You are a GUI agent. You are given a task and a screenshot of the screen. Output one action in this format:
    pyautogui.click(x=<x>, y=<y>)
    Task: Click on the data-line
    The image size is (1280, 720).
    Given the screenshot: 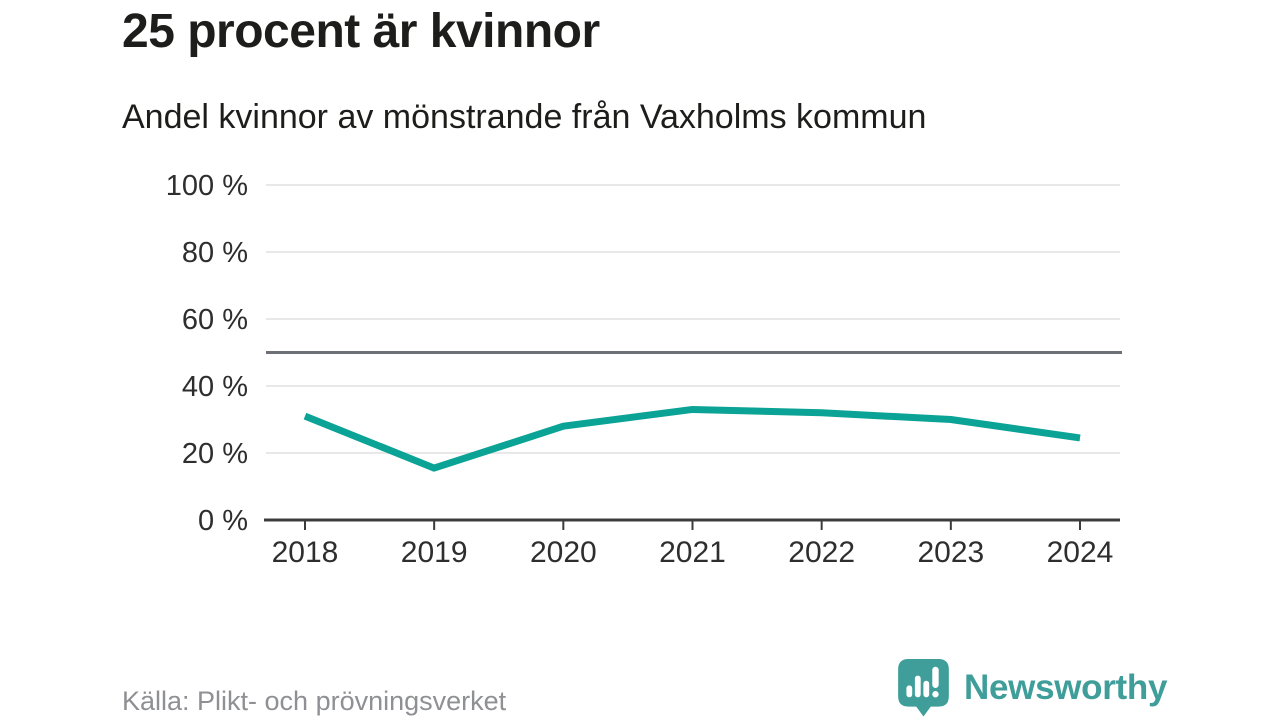 What is the action you would take?
    pyautogui.click(x=692, y=438)
    